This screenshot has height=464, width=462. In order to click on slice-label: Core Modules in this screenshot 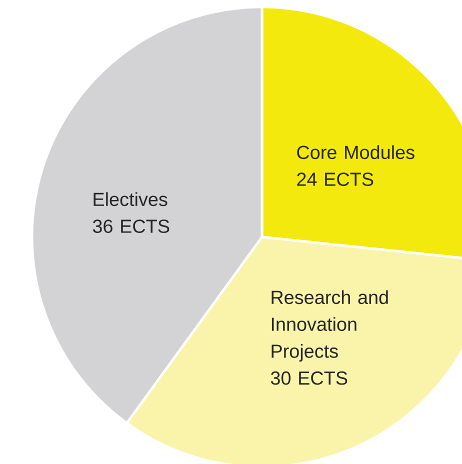, I will do `click(355, 152)`.